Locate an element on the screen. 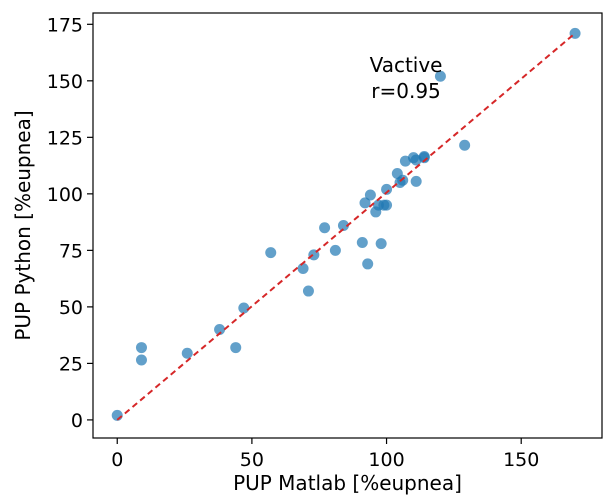 The height and width of the screenshot is (498, 603). y-tick-label: 100 is located at coordinates (65, 195).